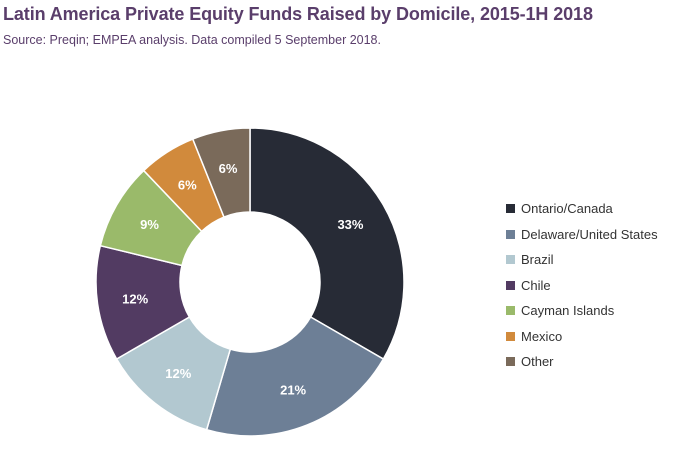  Describe the element at coordinates (350, 224) in the screenshot. I see `data-label-ontario-canada: 33%` at that location.